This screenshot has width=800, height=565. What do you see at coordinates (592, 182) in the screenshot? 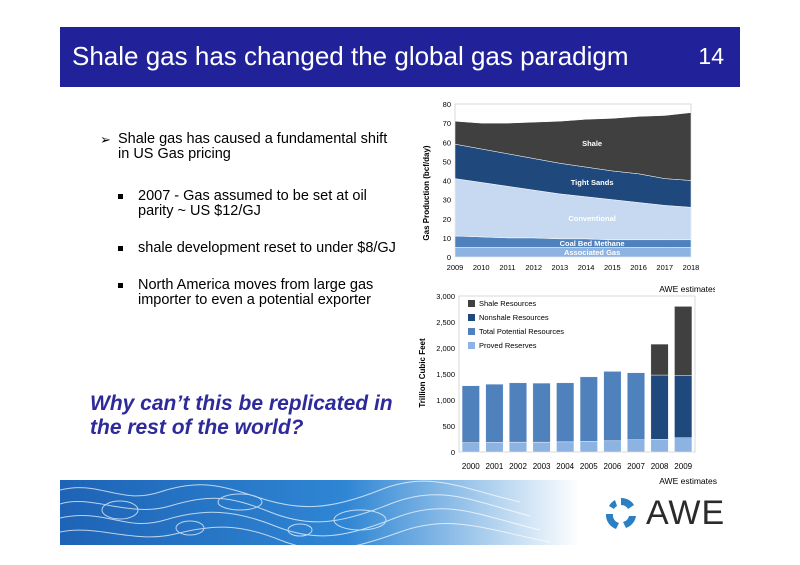
I see `area-series-label: Tight Sands` at bounding box center [592, 182].